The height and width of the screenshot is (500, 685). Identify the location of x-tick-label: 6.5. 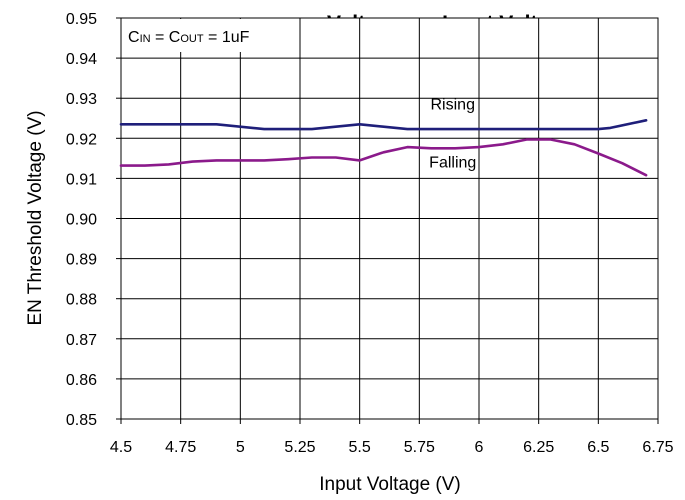
(598, 447).